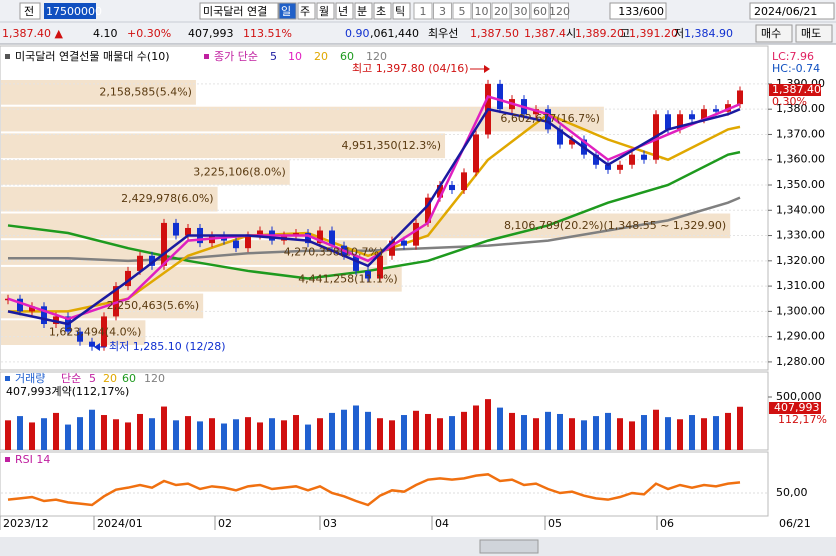 This screenshot has width=836, height=556. What do you see at coordinates (410, 68) in the screenshot?
I see `high-annotation: 최고 1,397.80 (04/16)` at bounding box center [410, 68].